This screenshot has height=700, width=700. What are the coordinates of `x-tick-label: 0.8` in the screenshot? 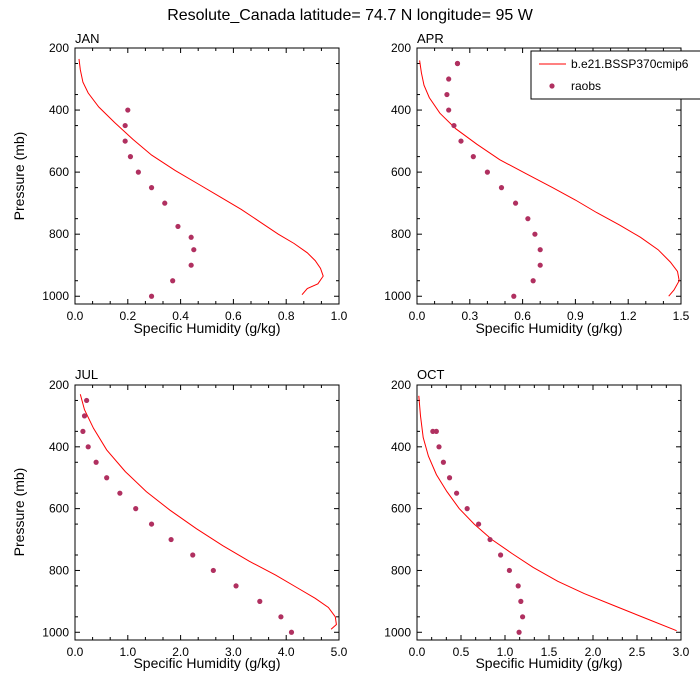 It's located at (286, 316).